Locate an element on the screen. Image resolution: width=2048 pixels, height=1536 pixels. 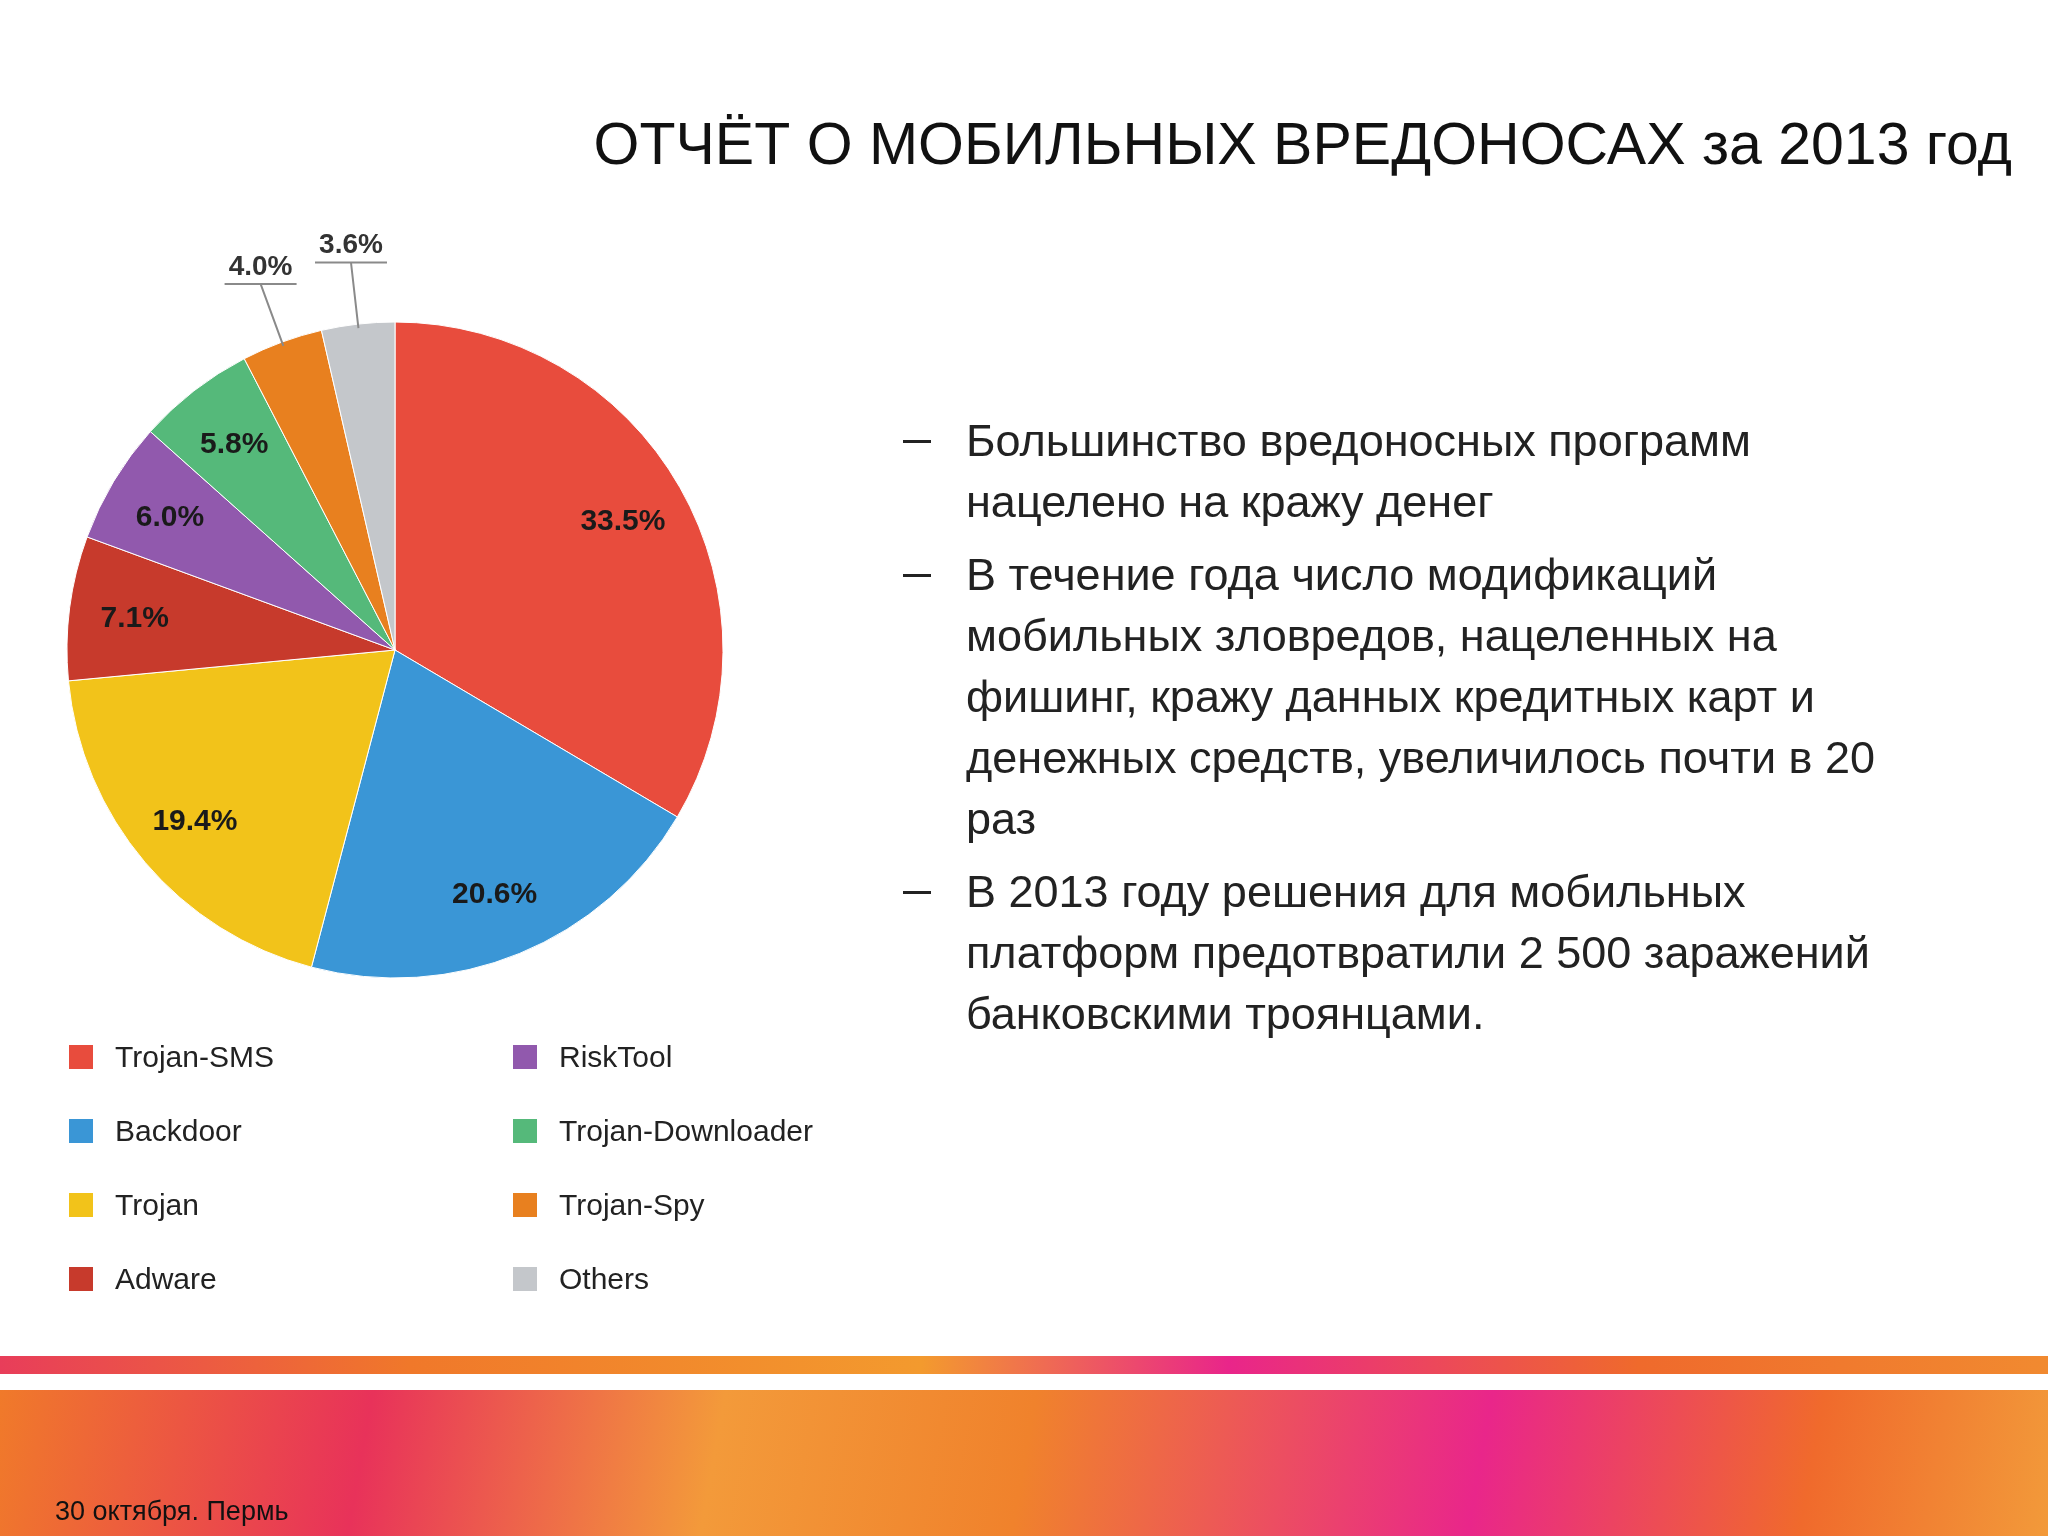
text: В 2013 году решения для мобильных платформ предотвратили 2 500 заражений банковскими троянцами. is located at coordinates (1418, 953).